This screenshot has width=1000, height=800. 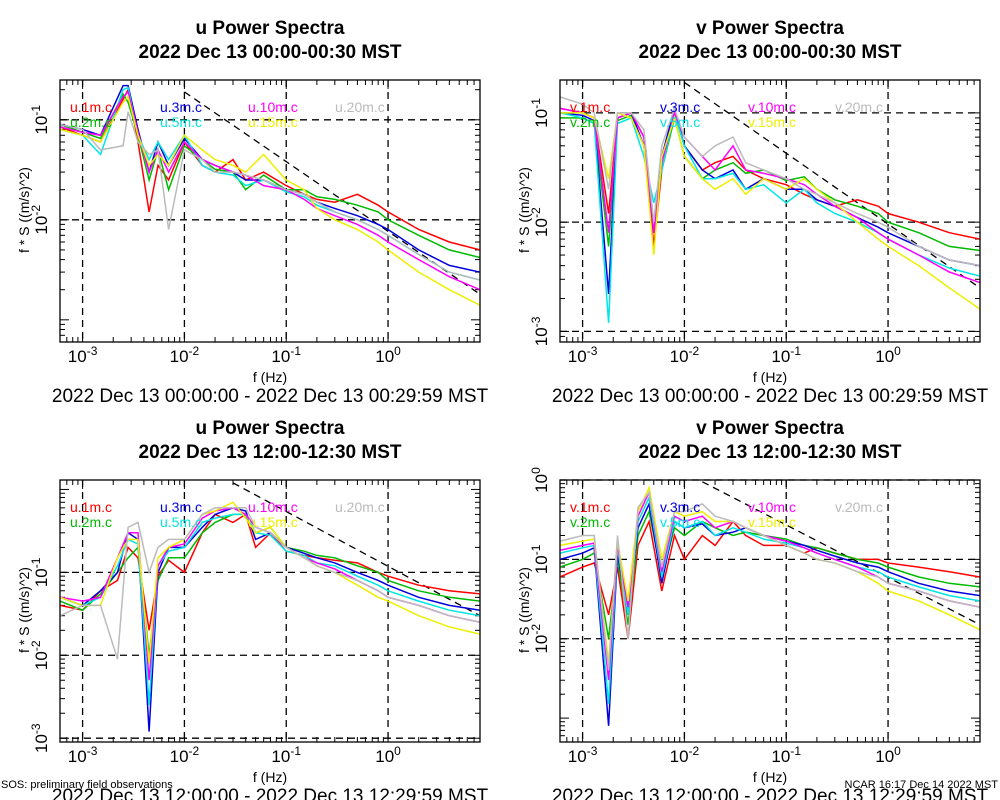 I want to click on series-line-v-3m-c, so click(x=770, y=200).